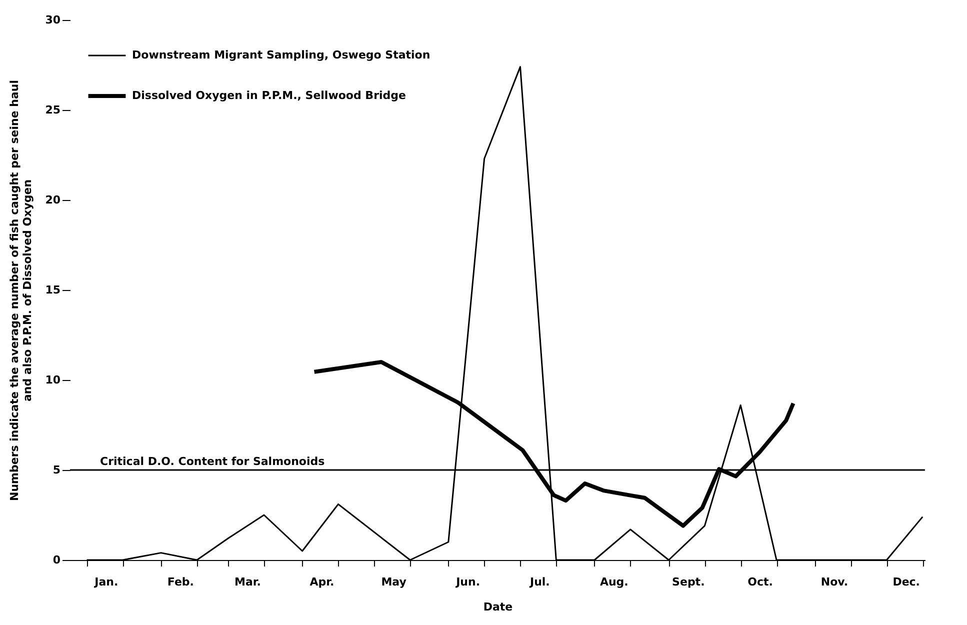 This screenshot has width=967, height=625. What do you see at coordinates (834, 582) in the screenshot?
I see `x-tick-label: Nov.` at bounding box center [834, 582].